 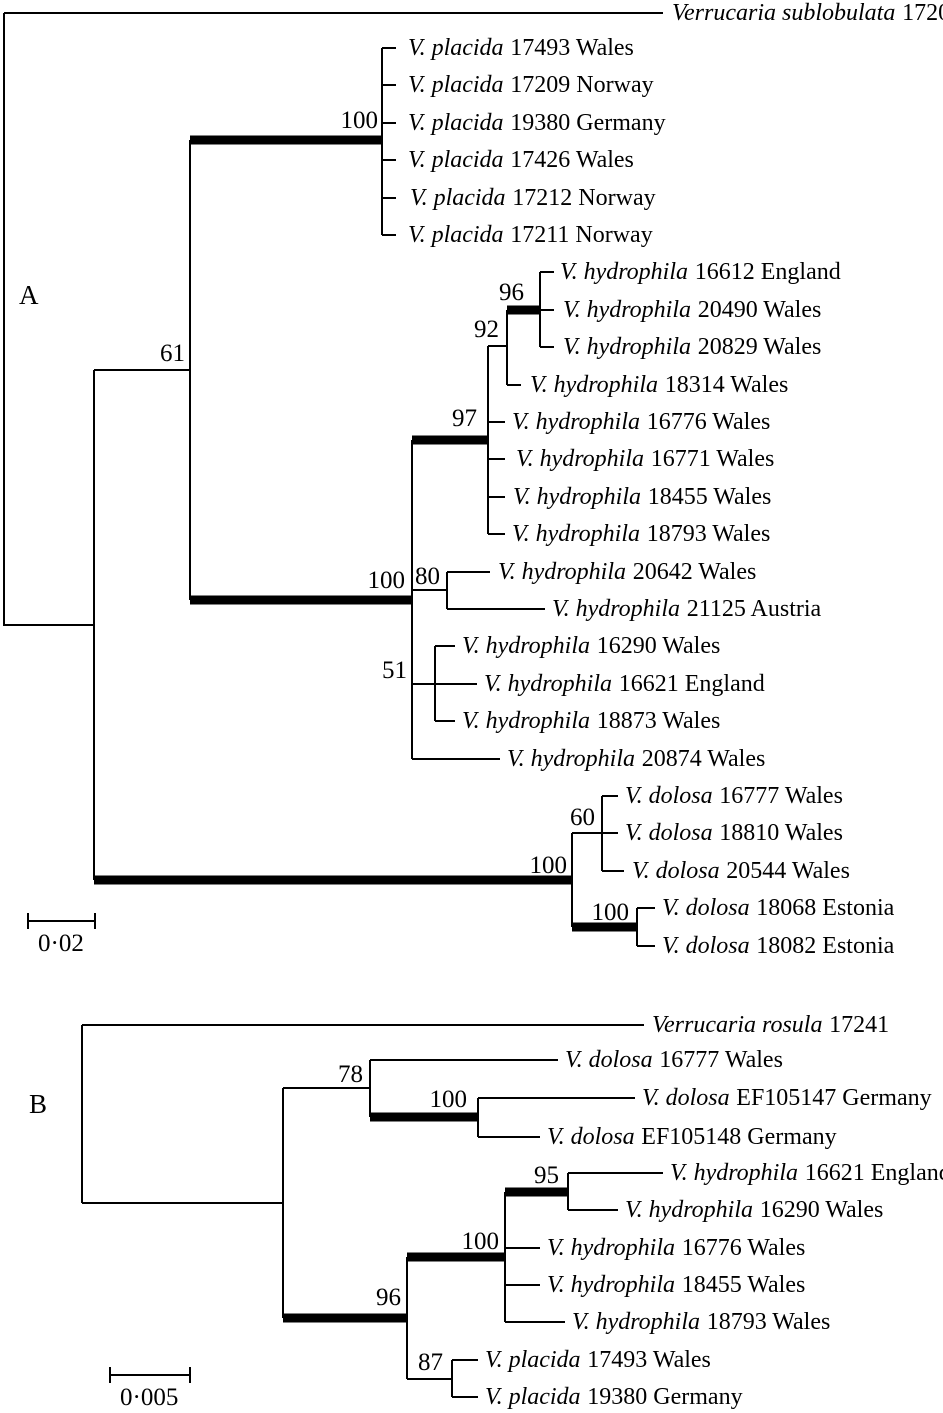 What do you see at coordinates (771, 1025) in the screenshot?
I see `taxon-b-outgroup-rosula: Verrucaria rosula 17241` at bounding box center [771, 1025].